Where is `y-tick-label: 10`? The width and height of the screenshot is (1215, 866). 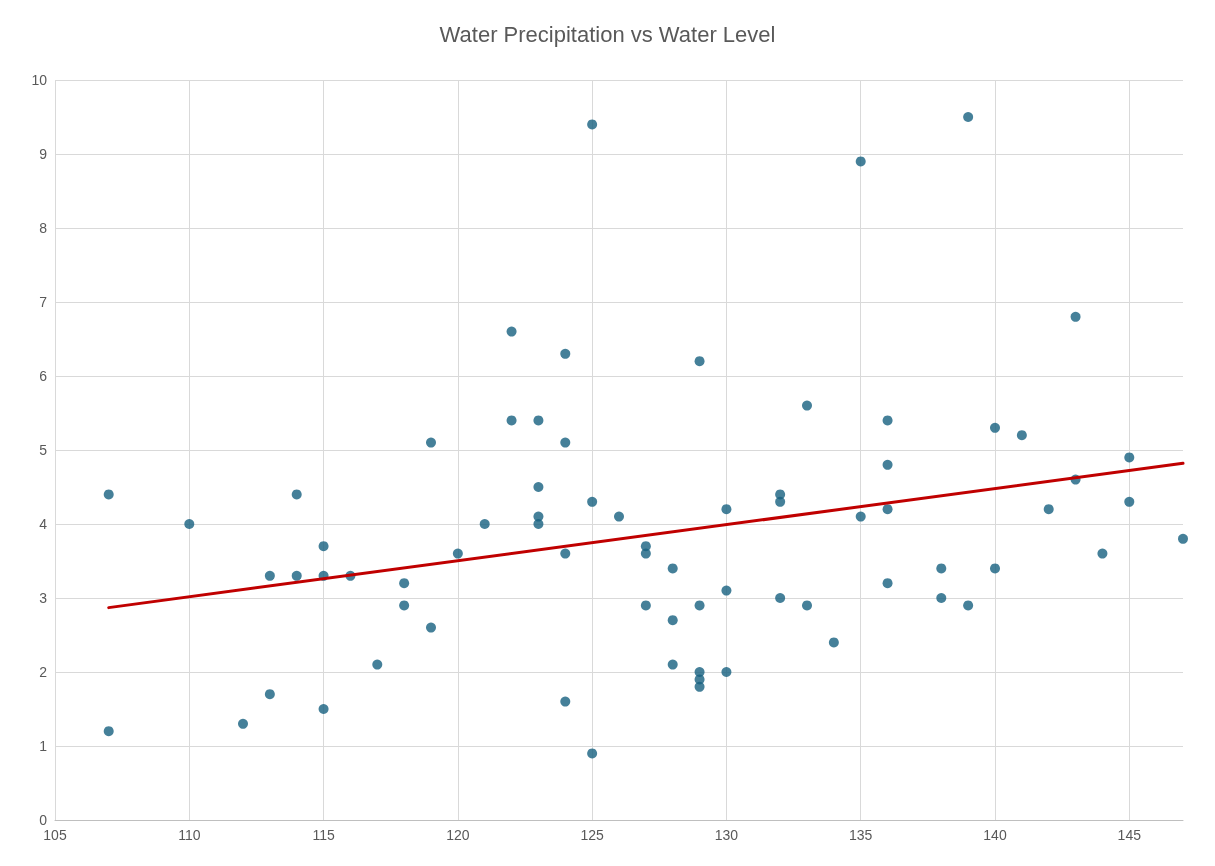 y-tick-label: 10 is located at coordinates (39, 80).